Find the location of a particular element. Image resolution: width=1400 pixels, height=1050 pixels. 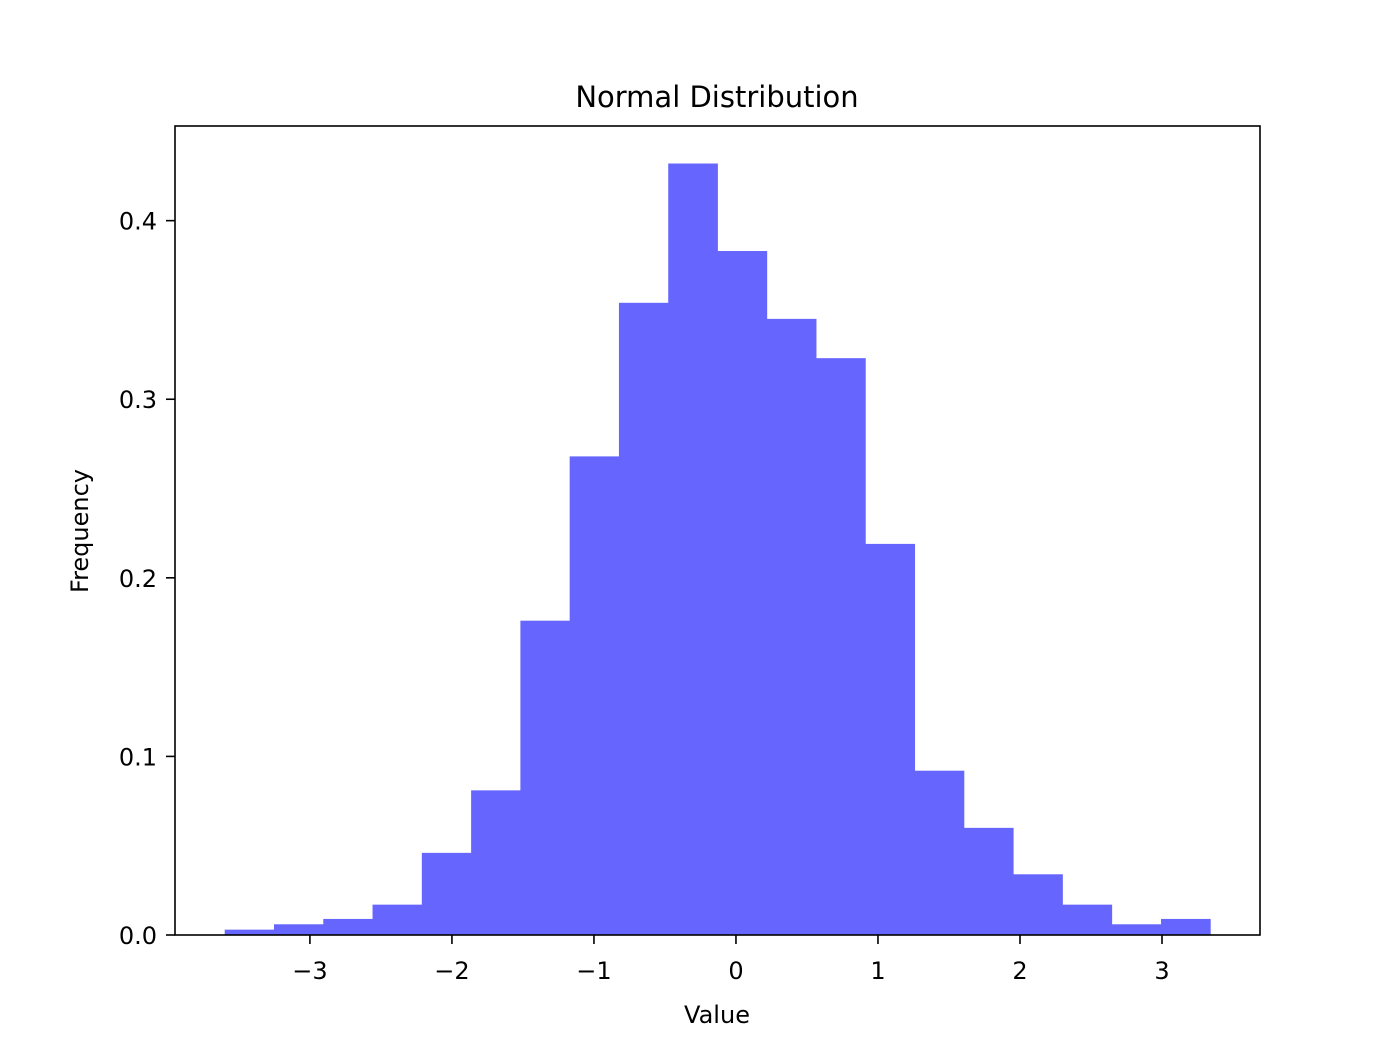

x-tick-label: 0 is located at coordinates (735, 971).